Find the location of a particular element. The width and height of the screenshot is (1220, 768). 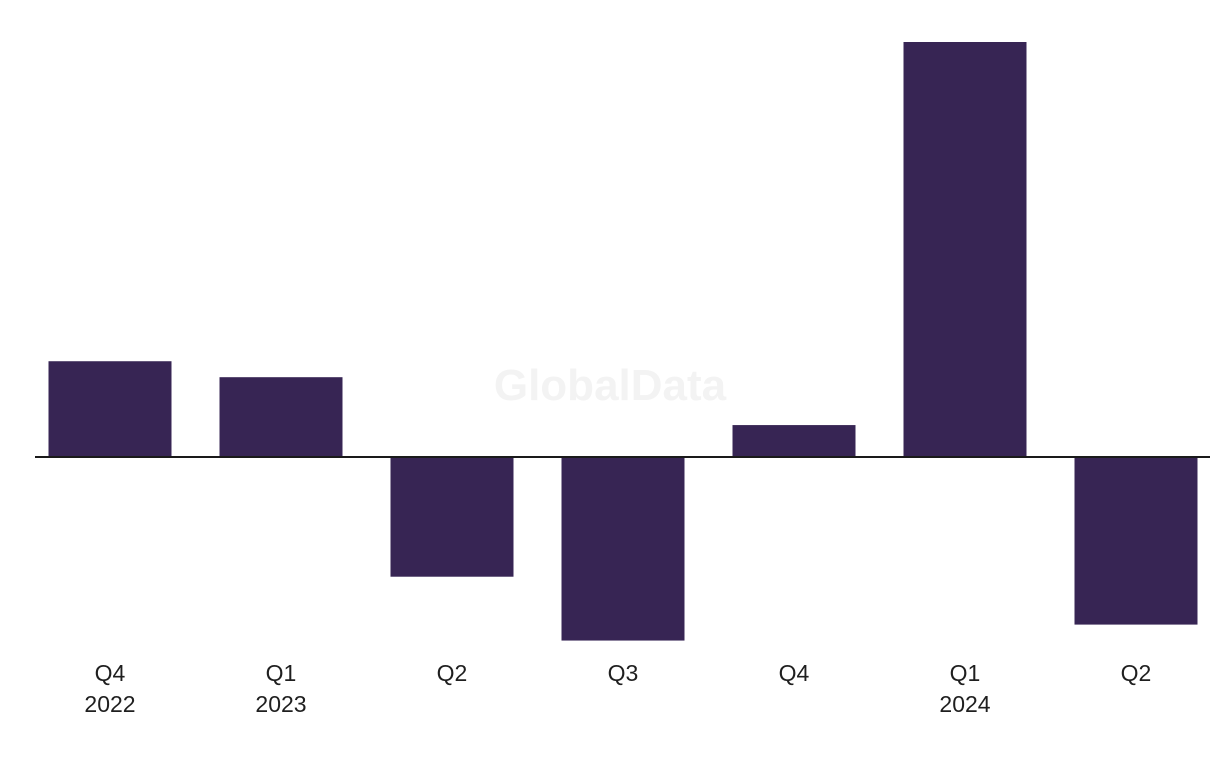

category-label-1-line-0: Q1 is located at coordinates (281, 673).